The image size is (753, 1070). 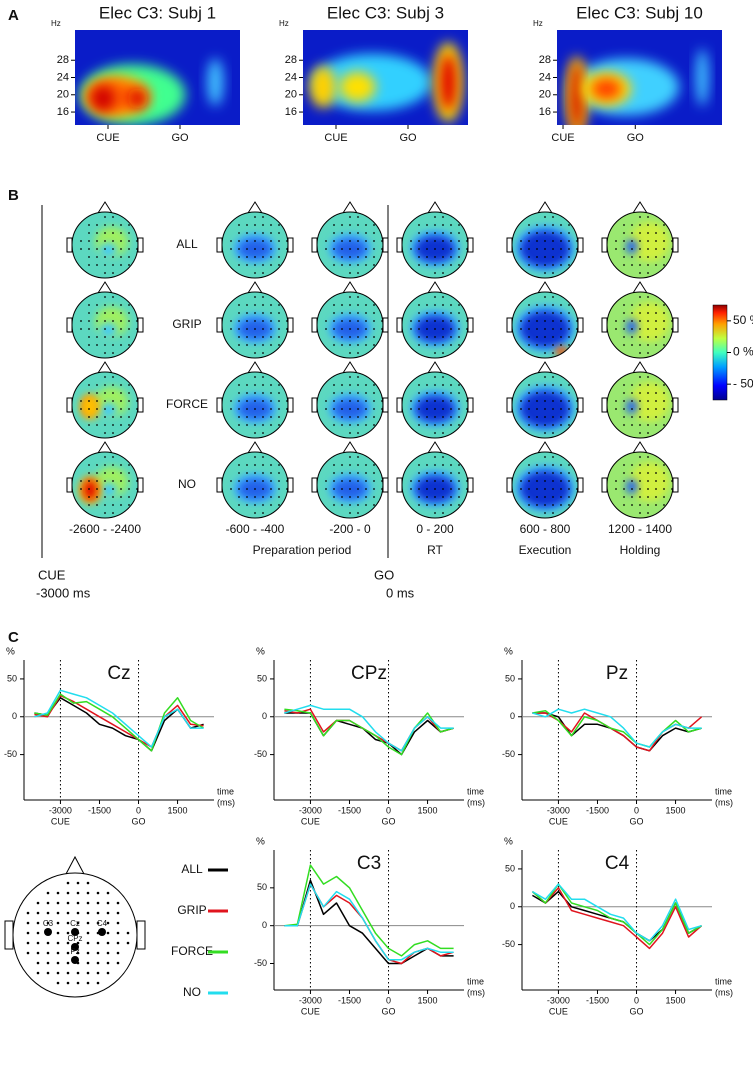 What do you see at coordinates (350, 529) in the screenshot?
I see `column-label: -200 - 0` at bounding box center [350, 529].